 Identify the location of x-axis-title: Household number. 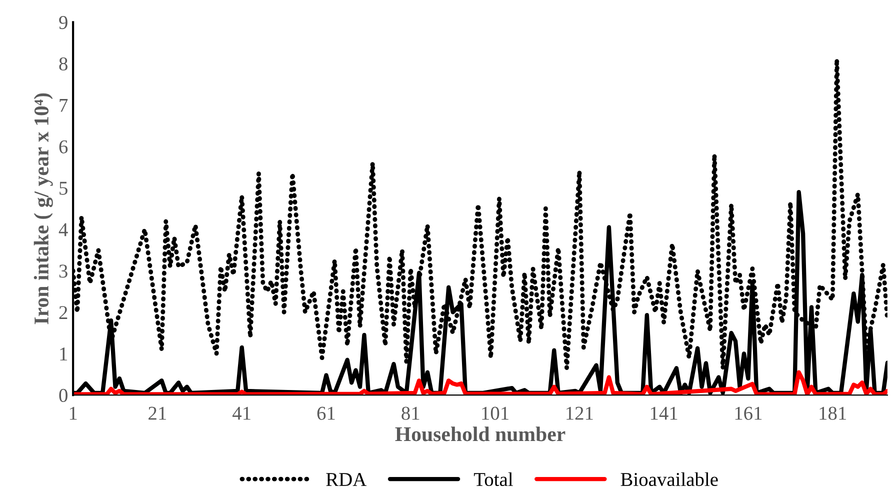
(480, 434).